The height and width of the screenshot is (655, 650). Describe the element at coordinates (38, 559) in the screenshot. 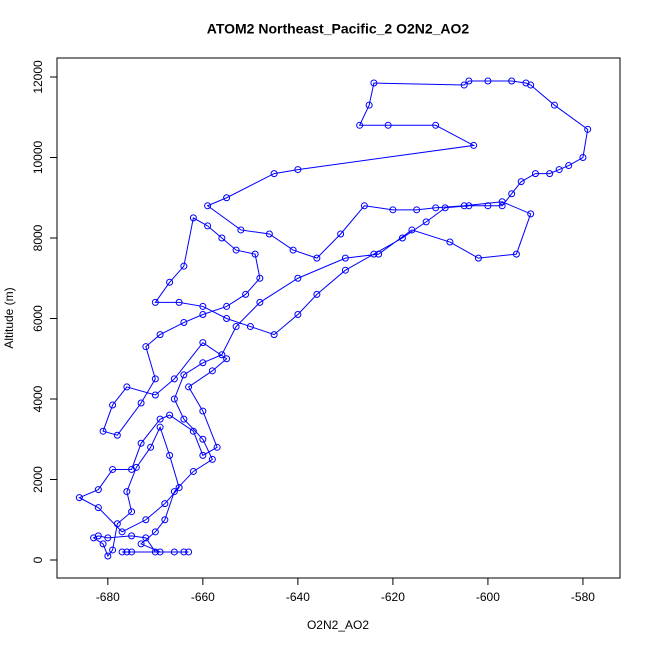

I see `y-tick-label: 0` at that location.